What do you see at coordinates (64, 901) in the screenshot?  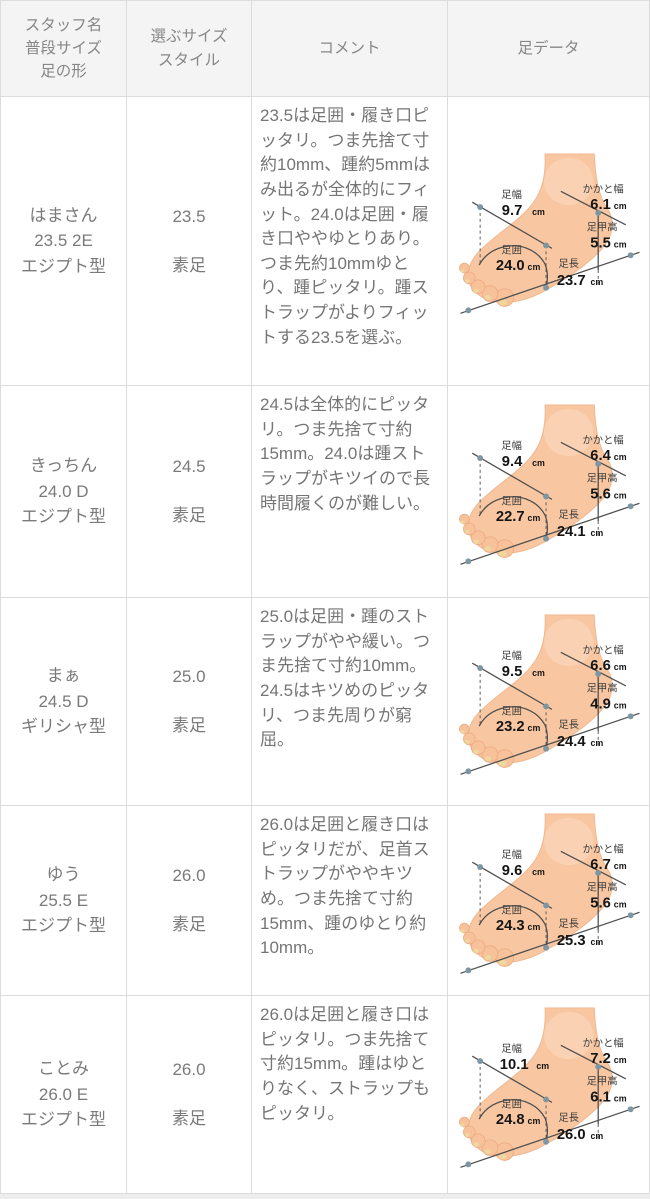 I see `staff-cell: ゆう 25.5 E エジプト型` at bounding box center [64, 901].